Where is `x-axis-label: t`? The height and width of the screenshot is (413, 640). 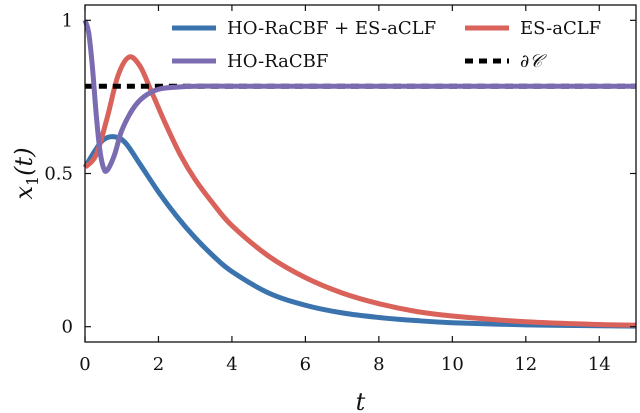
x-axis-label: t is located at coordinates (361, 400).